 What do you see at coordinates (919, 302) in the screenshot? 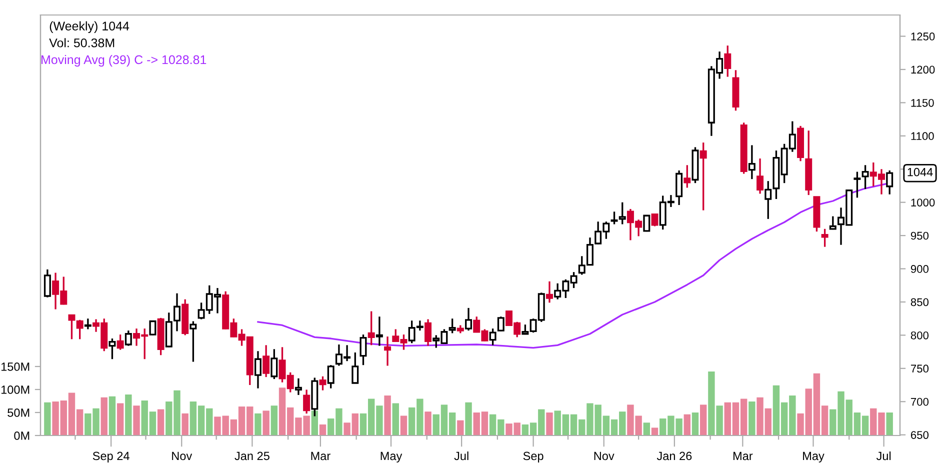
I see `y-tick-label: 850` at bounding box center [919, 302].